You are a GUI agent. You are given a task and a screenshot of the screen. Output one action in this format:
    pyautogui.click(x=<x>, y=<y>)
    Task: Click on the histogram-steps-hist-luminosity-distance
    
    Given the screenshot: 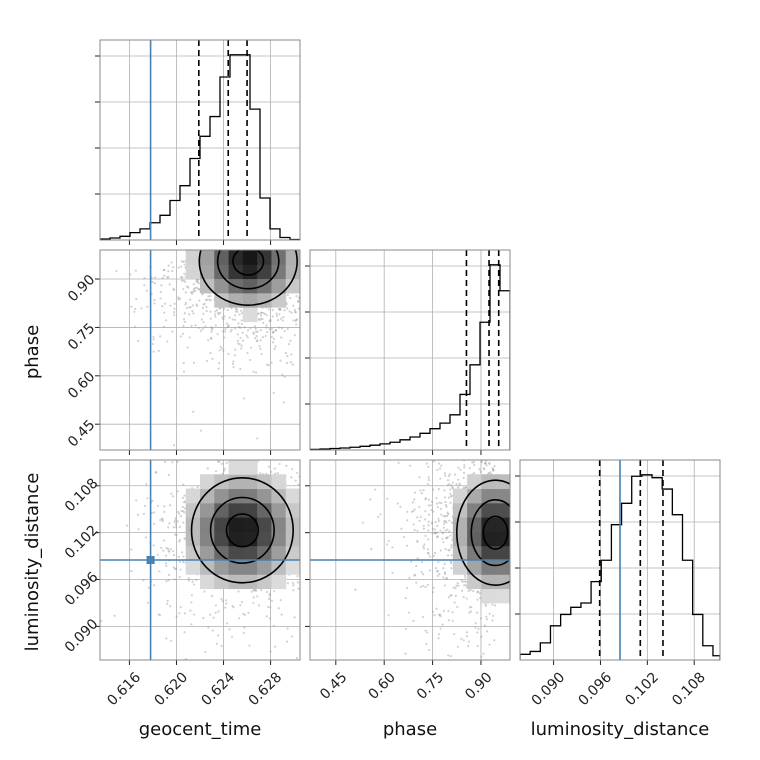 What is the action you would take?
    pyautogui.click(x=620, y=567)
    